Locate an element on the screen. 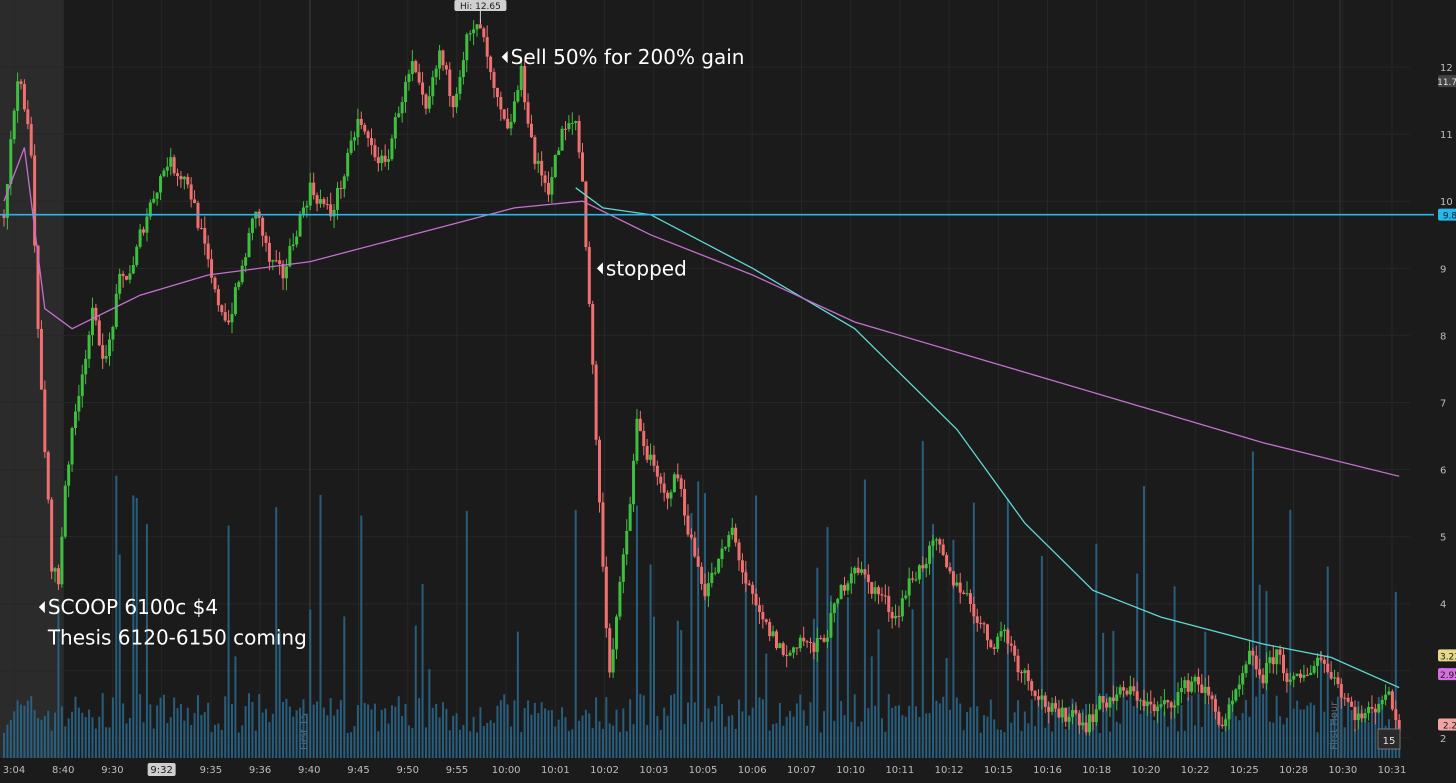 This screenshot has width=1456, height=783. x-tick-label: 9:45 is located at coordinates (358, 770).